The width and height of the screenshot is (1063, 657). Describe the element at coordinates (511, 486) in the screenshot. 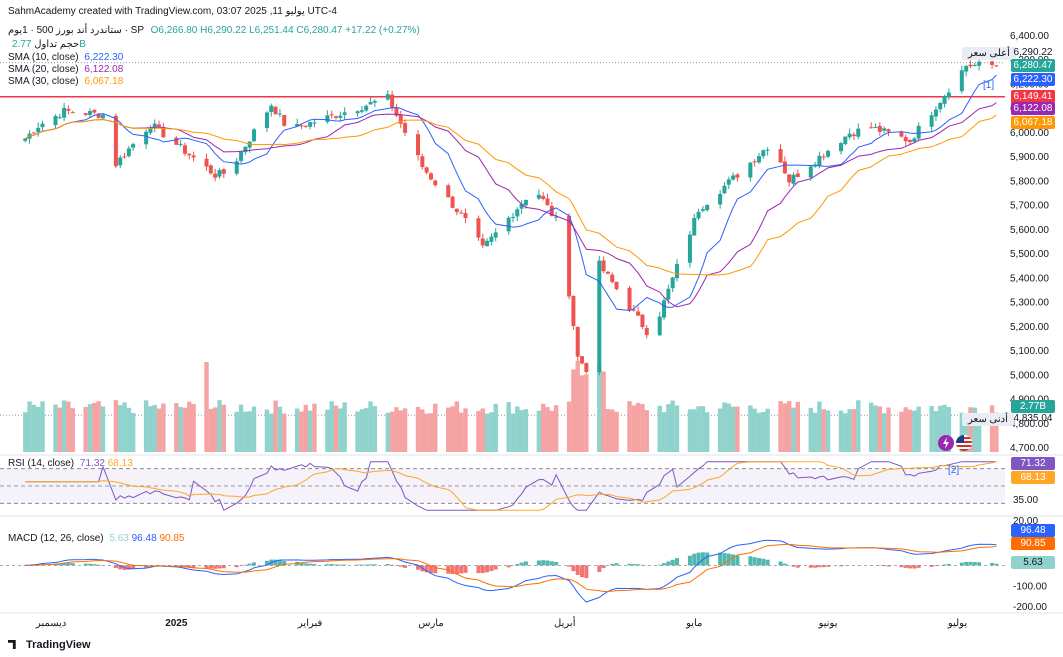

I see `rsi-ma-line` at that location.